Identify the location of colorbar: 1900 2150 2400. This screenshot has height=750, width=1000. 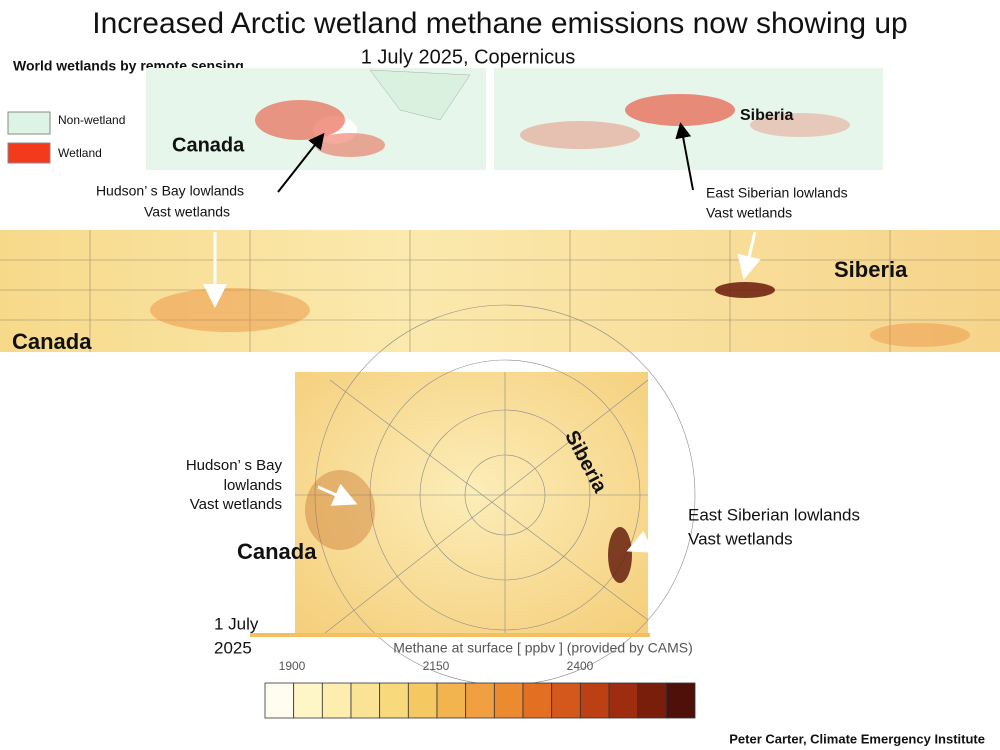
(480, 689).